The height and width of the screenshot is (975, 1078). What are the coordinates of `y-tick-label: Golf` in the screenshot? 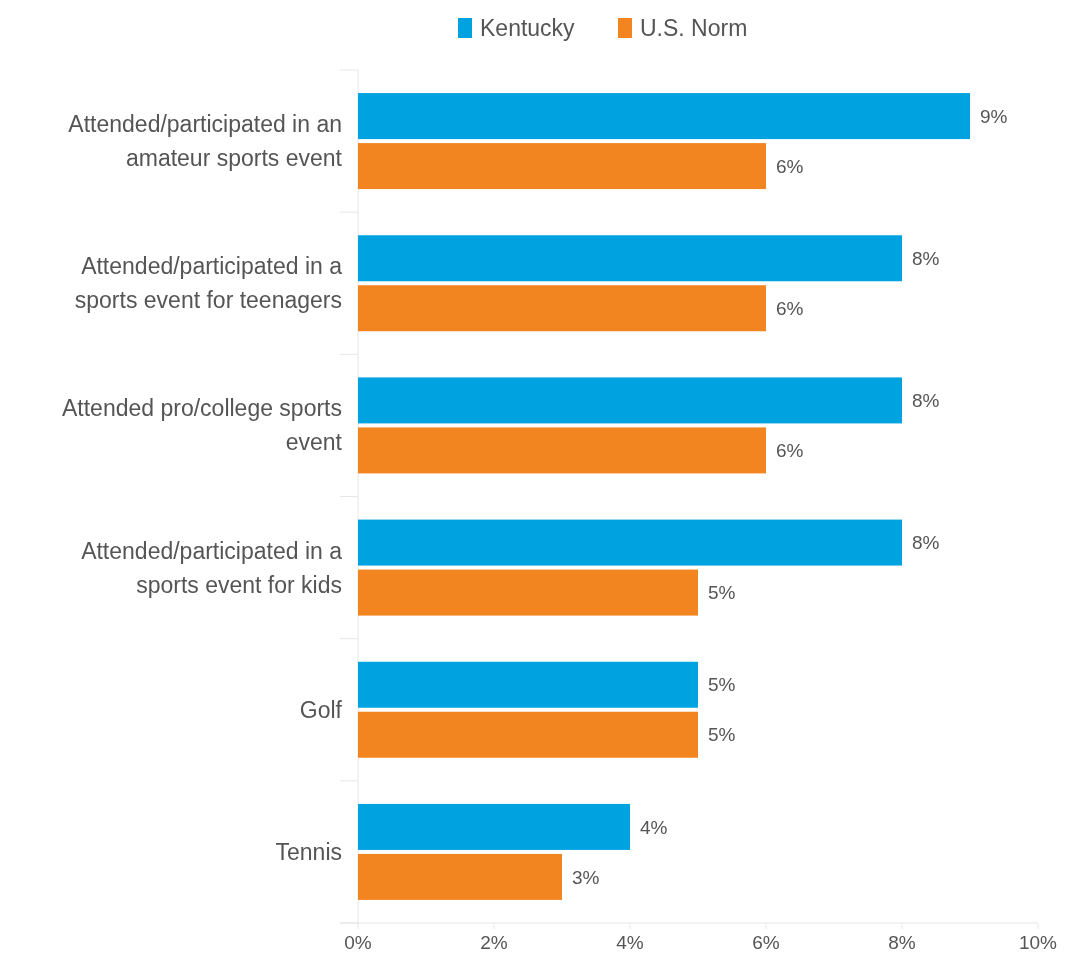 It's located at (321, 709).